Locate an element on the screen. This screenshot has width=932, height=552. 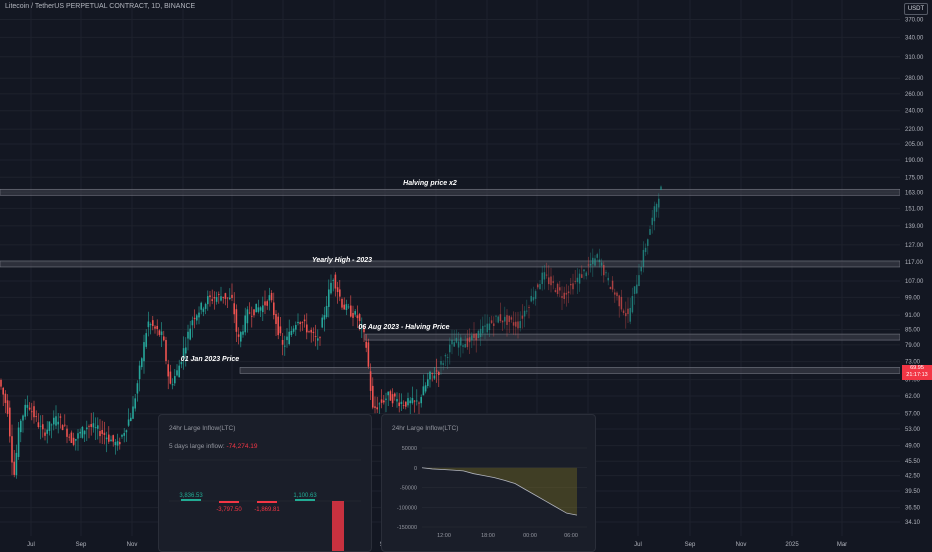
y-tick-11: 151.00 is located at coordinates (914, 209).